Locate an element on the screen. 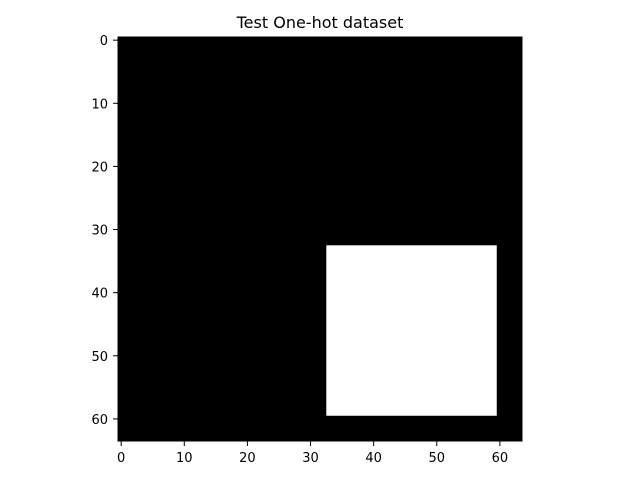  y-tick-label: 40 is located at coordinates (99, 294).